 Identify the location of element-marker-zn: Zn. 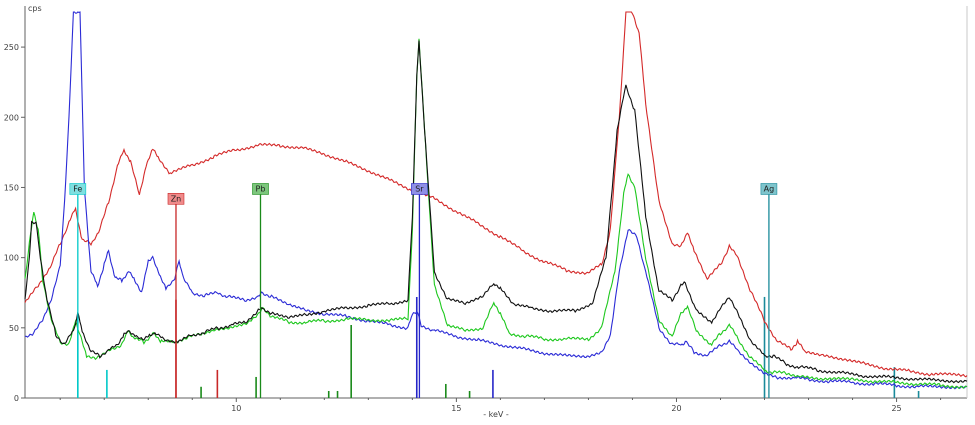
(176, 295).